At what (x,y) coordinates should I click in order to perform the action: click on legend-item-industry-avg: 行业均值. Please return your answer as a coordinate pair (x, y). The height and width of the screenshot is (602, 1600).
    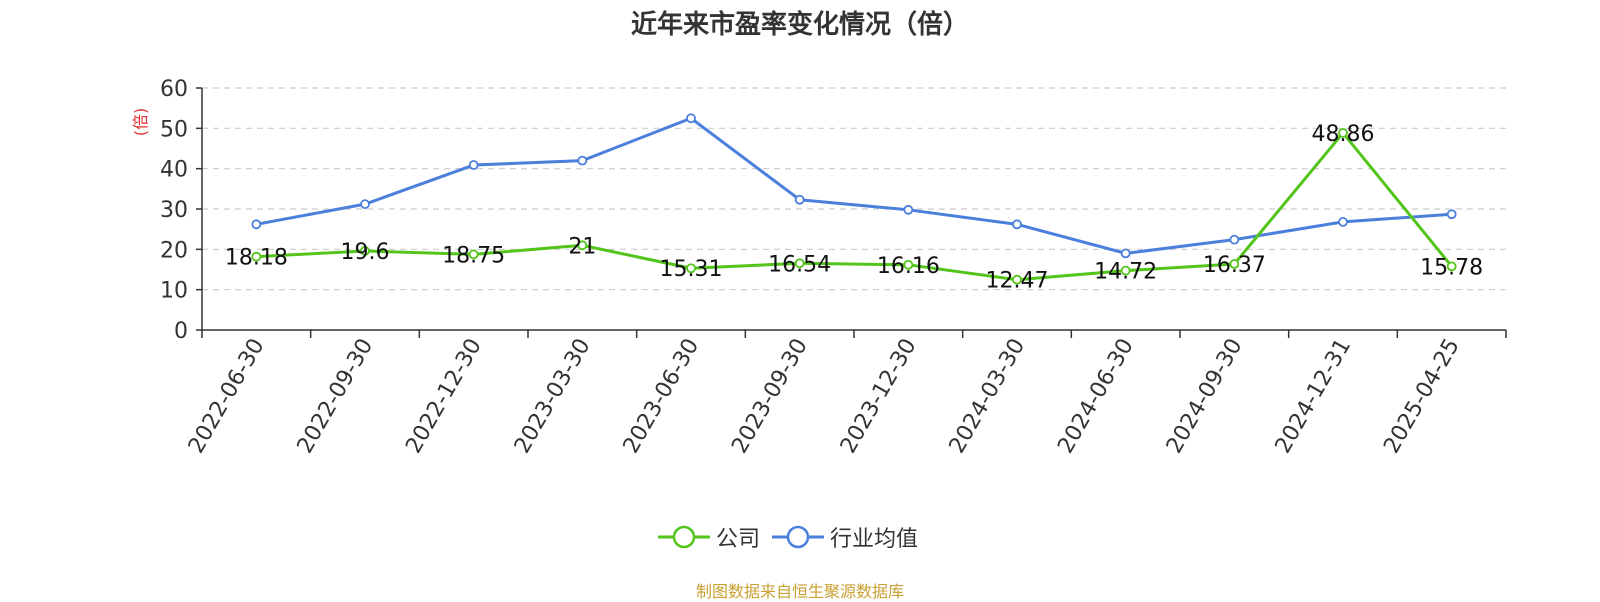
    Looking at the image, I should click on (845, 537).